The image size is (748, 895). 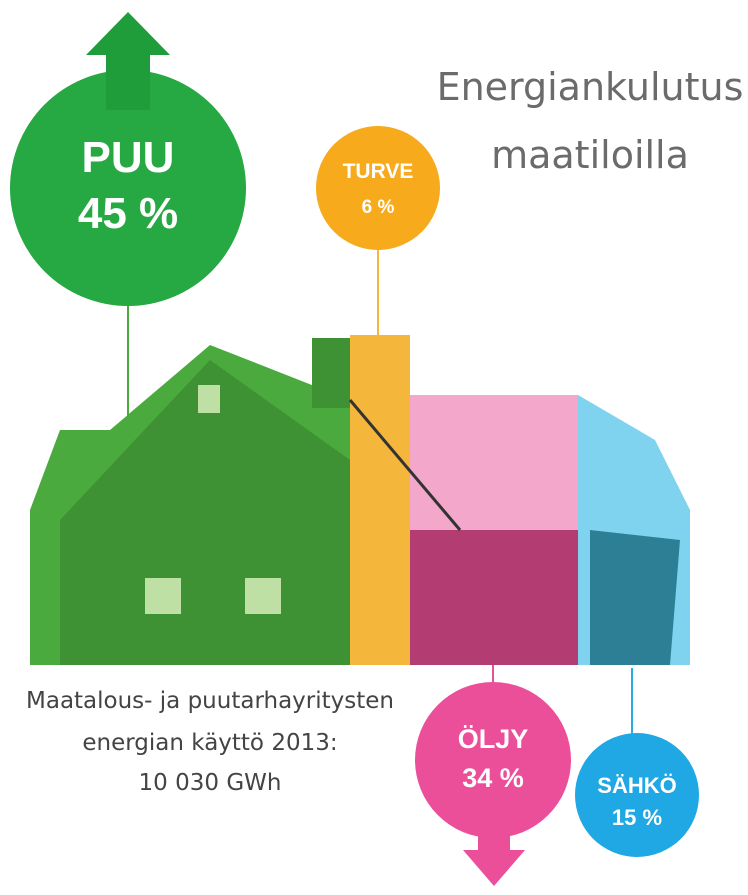 What do you see at coordinates (378, 207) in the screenshot?
I see `item-share: 6 %` at bounding box center [378, 207].